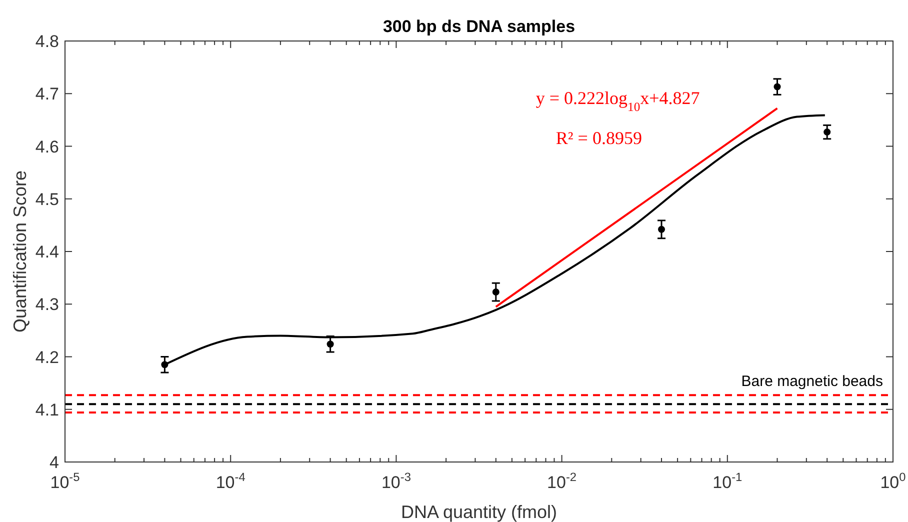  Describe the element at coordinates (47, 146) in the screenshot. I see `y-tick-label: 4.6` at that location.